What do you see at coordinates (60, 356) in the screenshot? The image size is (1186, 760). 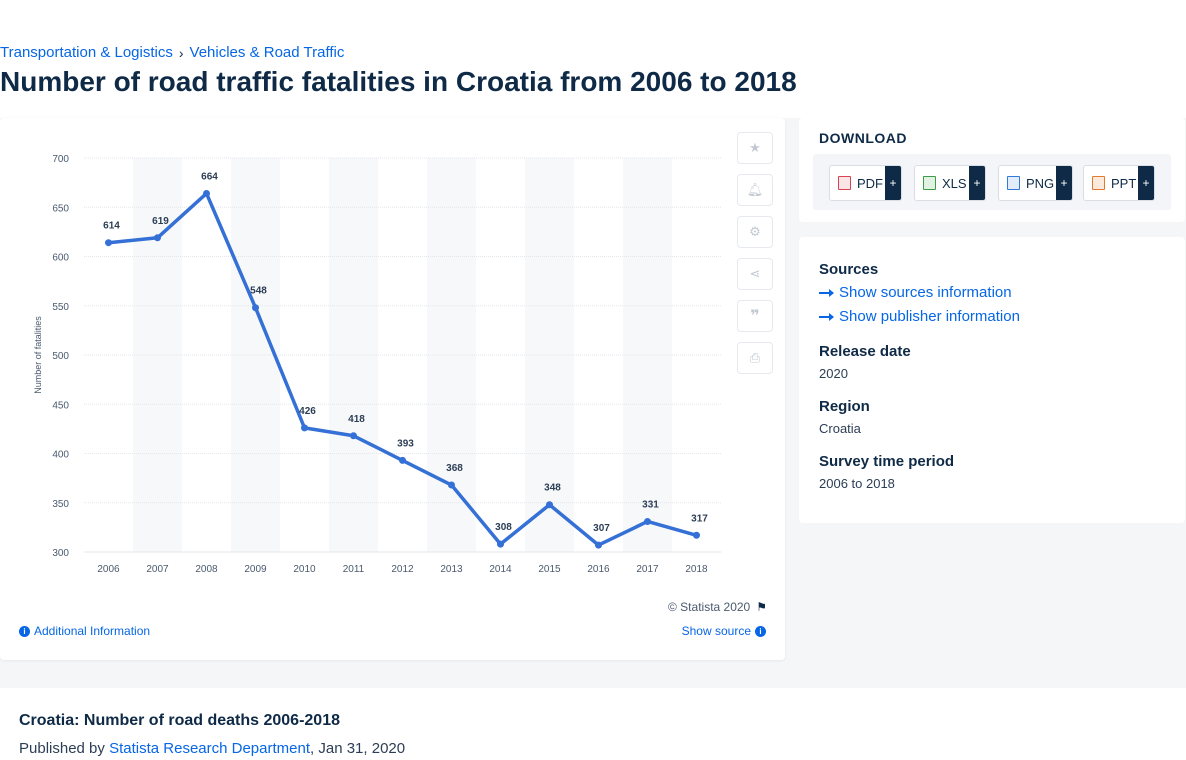 I see `y-tick-labels: 300 350 400 450 500 550 600 650 700` at bounding box center [60, 356].